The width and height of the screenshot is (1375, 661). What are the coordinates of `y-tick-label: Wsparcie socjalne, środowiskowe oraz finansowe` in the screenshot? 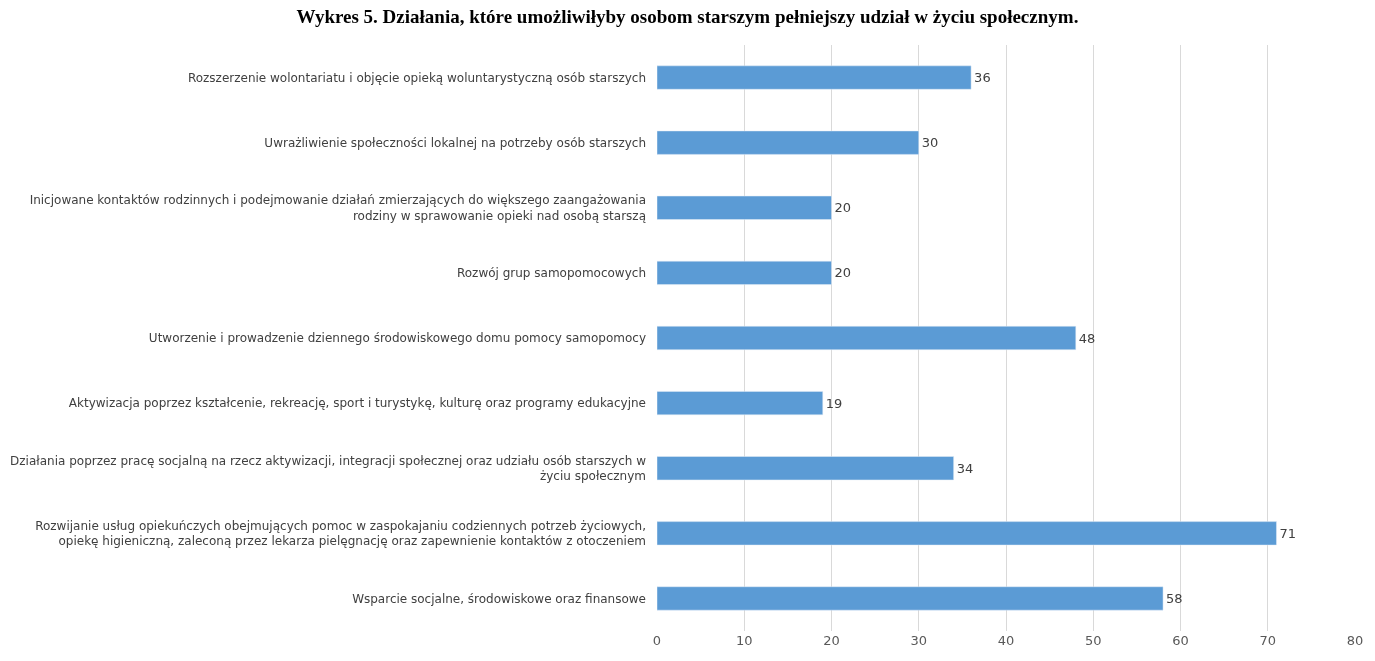 It's located at (499, 598).